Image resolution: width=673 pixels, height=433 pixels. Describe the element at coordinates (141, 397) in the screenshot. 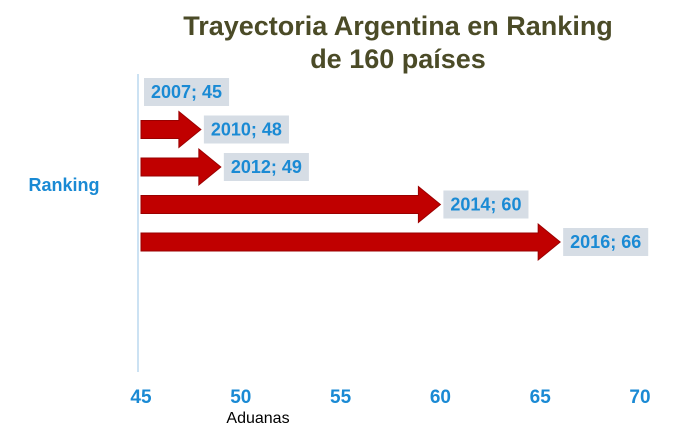

I see `x-tick-label: 45` at that location.